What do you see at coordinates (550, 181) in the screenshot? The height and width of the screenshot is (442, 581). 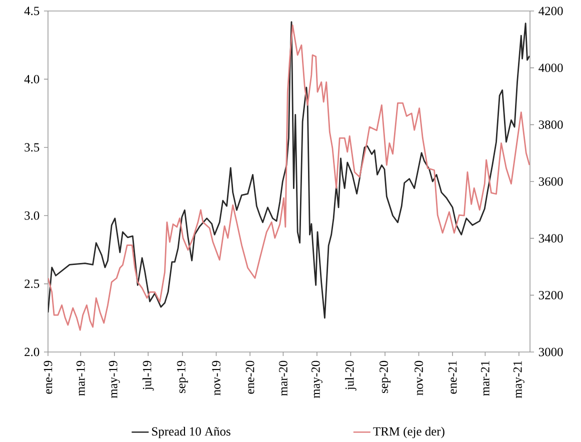 I see `y2-tick-label: 3600` at bounding box center [550, 181].